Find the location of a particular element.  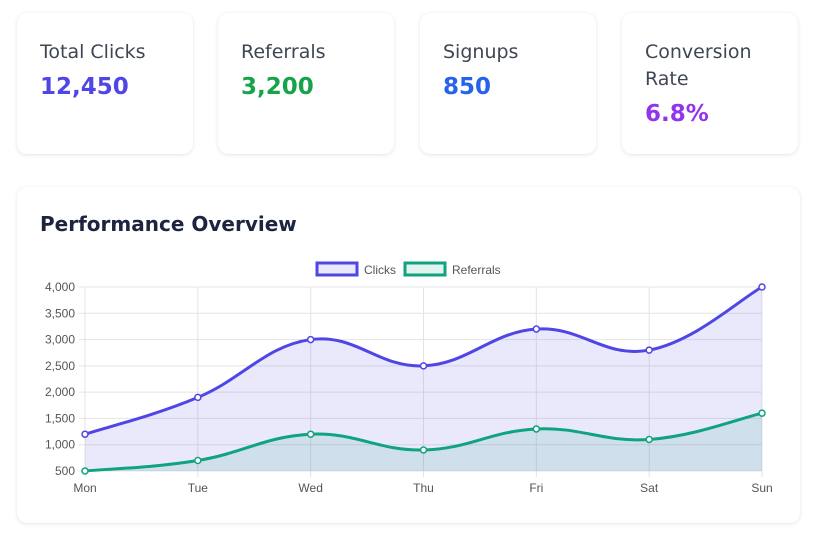

y-tick-label: 500 is located at coordinates (65, 471).